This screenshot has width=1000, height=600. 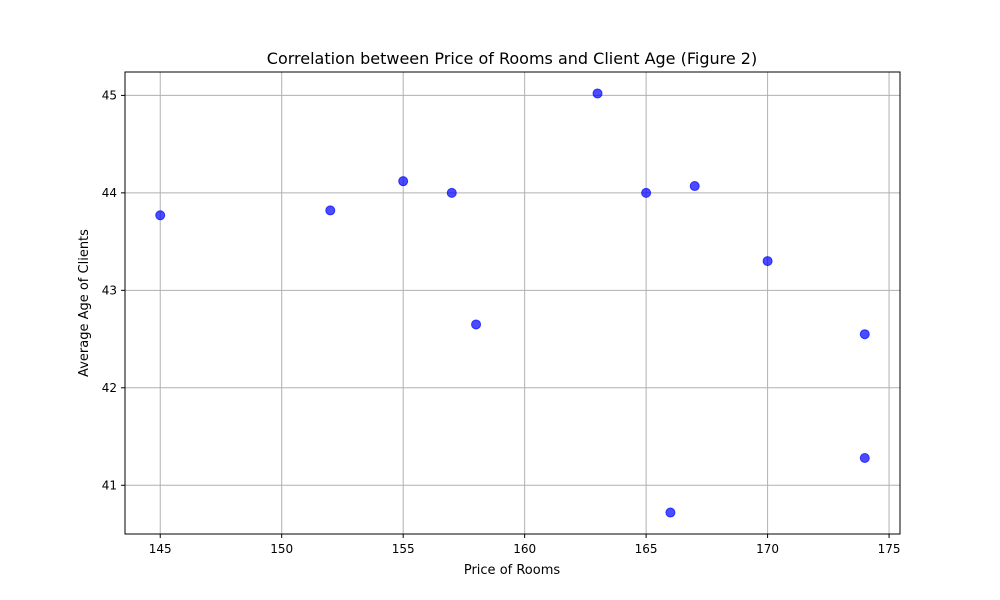 What do you see at coordinates (512, 570) in the screenshot?
I see `x-axis-label: Price of Rooms` at bounding box center [512, 570].